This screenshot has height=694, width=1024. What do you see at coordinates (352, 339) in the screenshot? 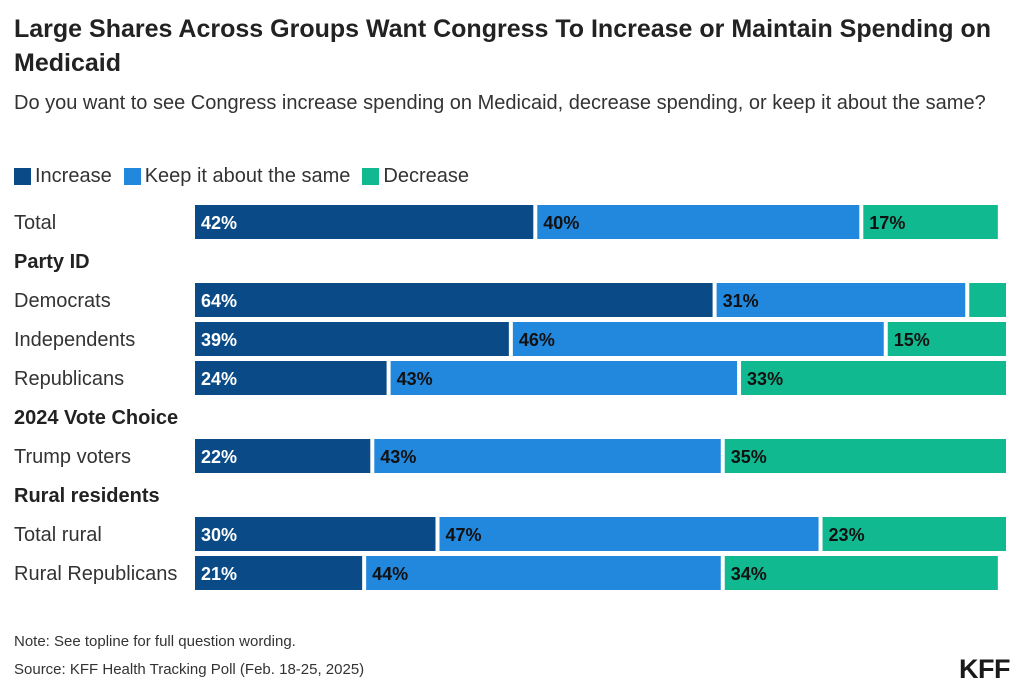
I see `bar-independents-increase` at bounding box center [352, 339].